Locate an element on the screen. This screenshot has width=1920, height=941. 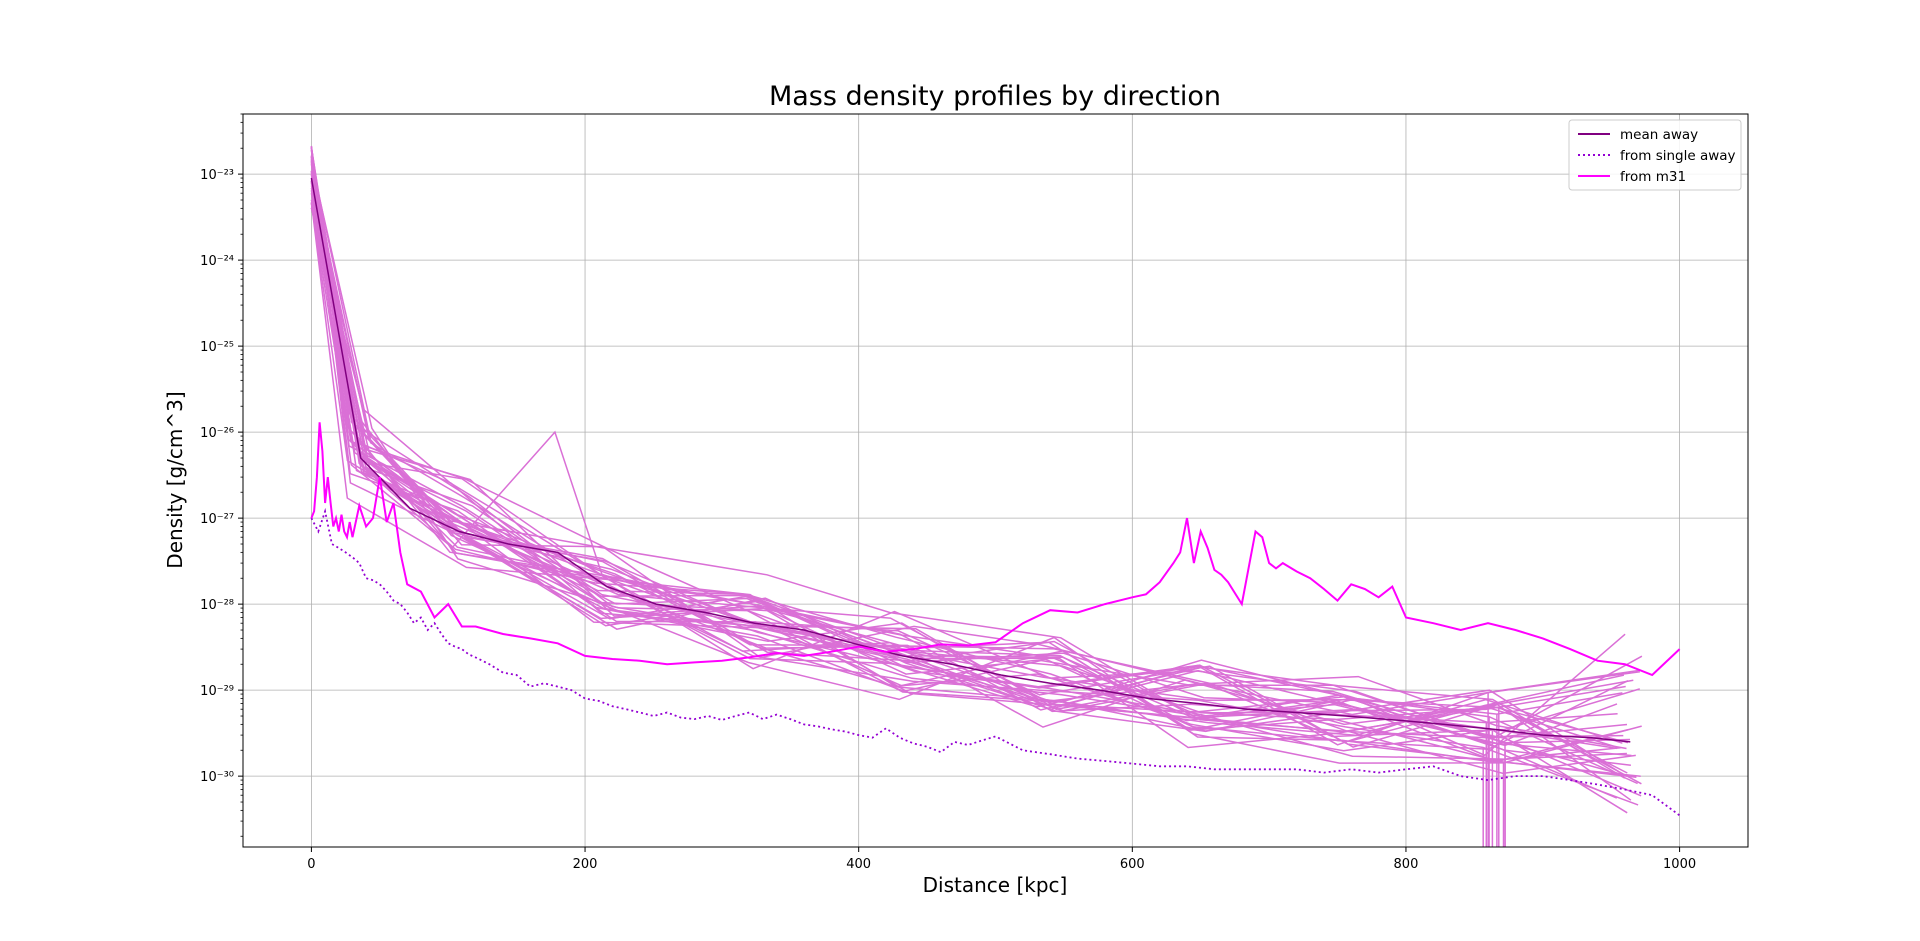
x-axis-title: Distance [kpc] is located at coordinates (995, 885).